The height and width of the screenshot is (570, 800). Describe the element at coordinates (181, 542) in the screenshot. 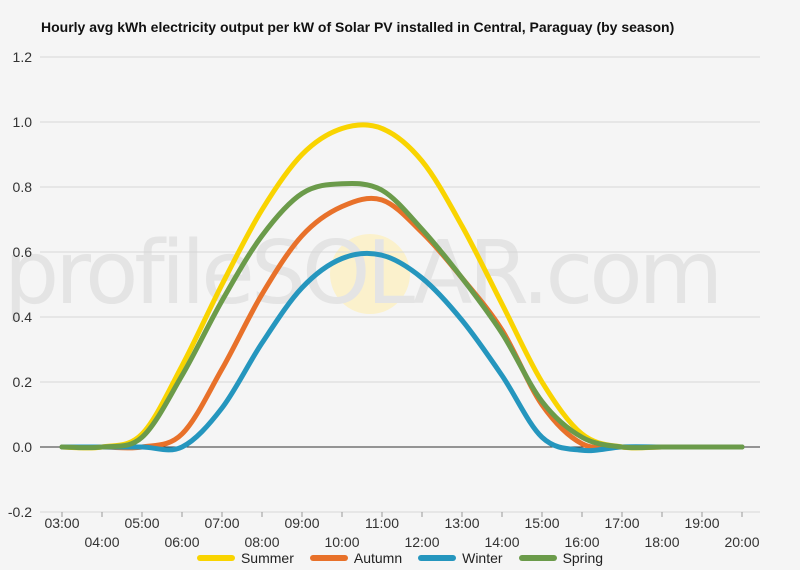

I see `x-tick-label: 06:00` at that location.